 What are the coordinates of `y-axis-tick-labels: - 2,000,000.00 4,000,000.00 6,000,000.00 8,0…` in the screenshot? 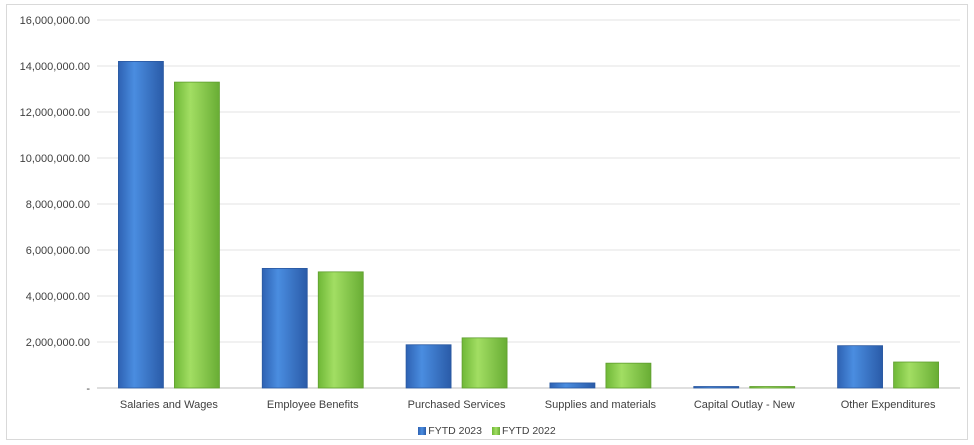 It's located at (55, 205).